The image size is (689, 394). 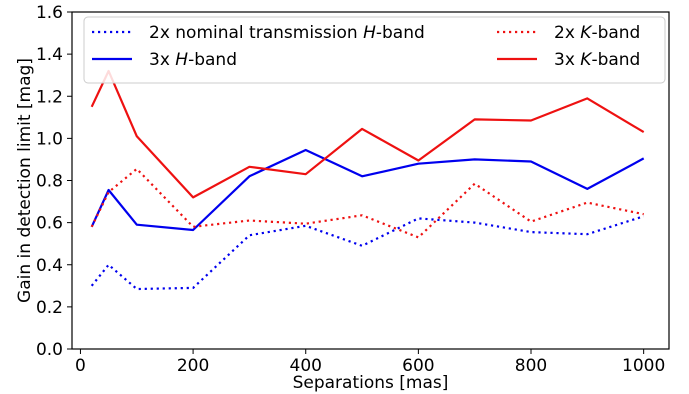 I want to click on legend-label-2: 2x K-band, so click(x=597, y=33).